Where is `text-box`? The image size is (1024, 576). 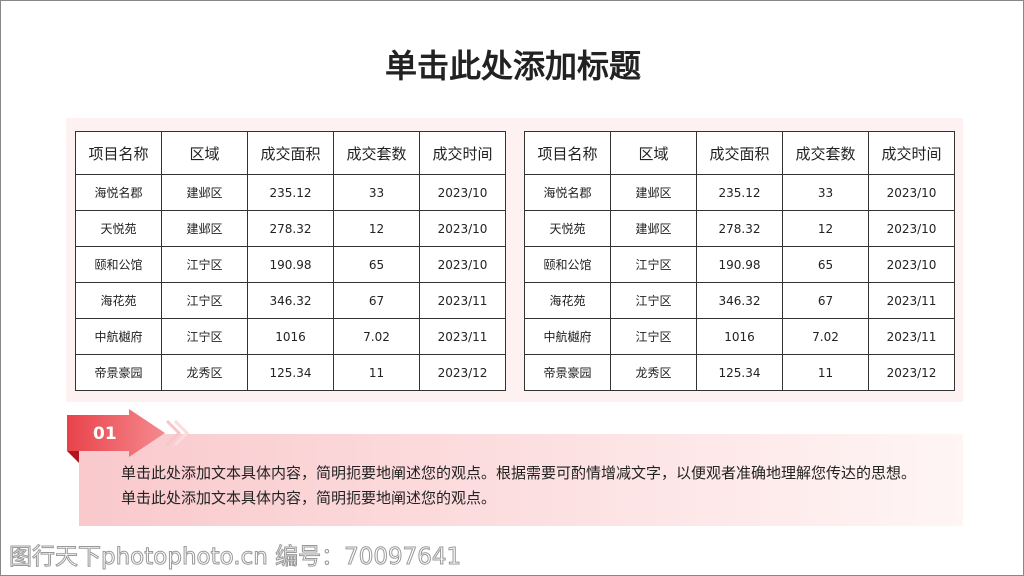 text-box is located at coordinates (521, 480).